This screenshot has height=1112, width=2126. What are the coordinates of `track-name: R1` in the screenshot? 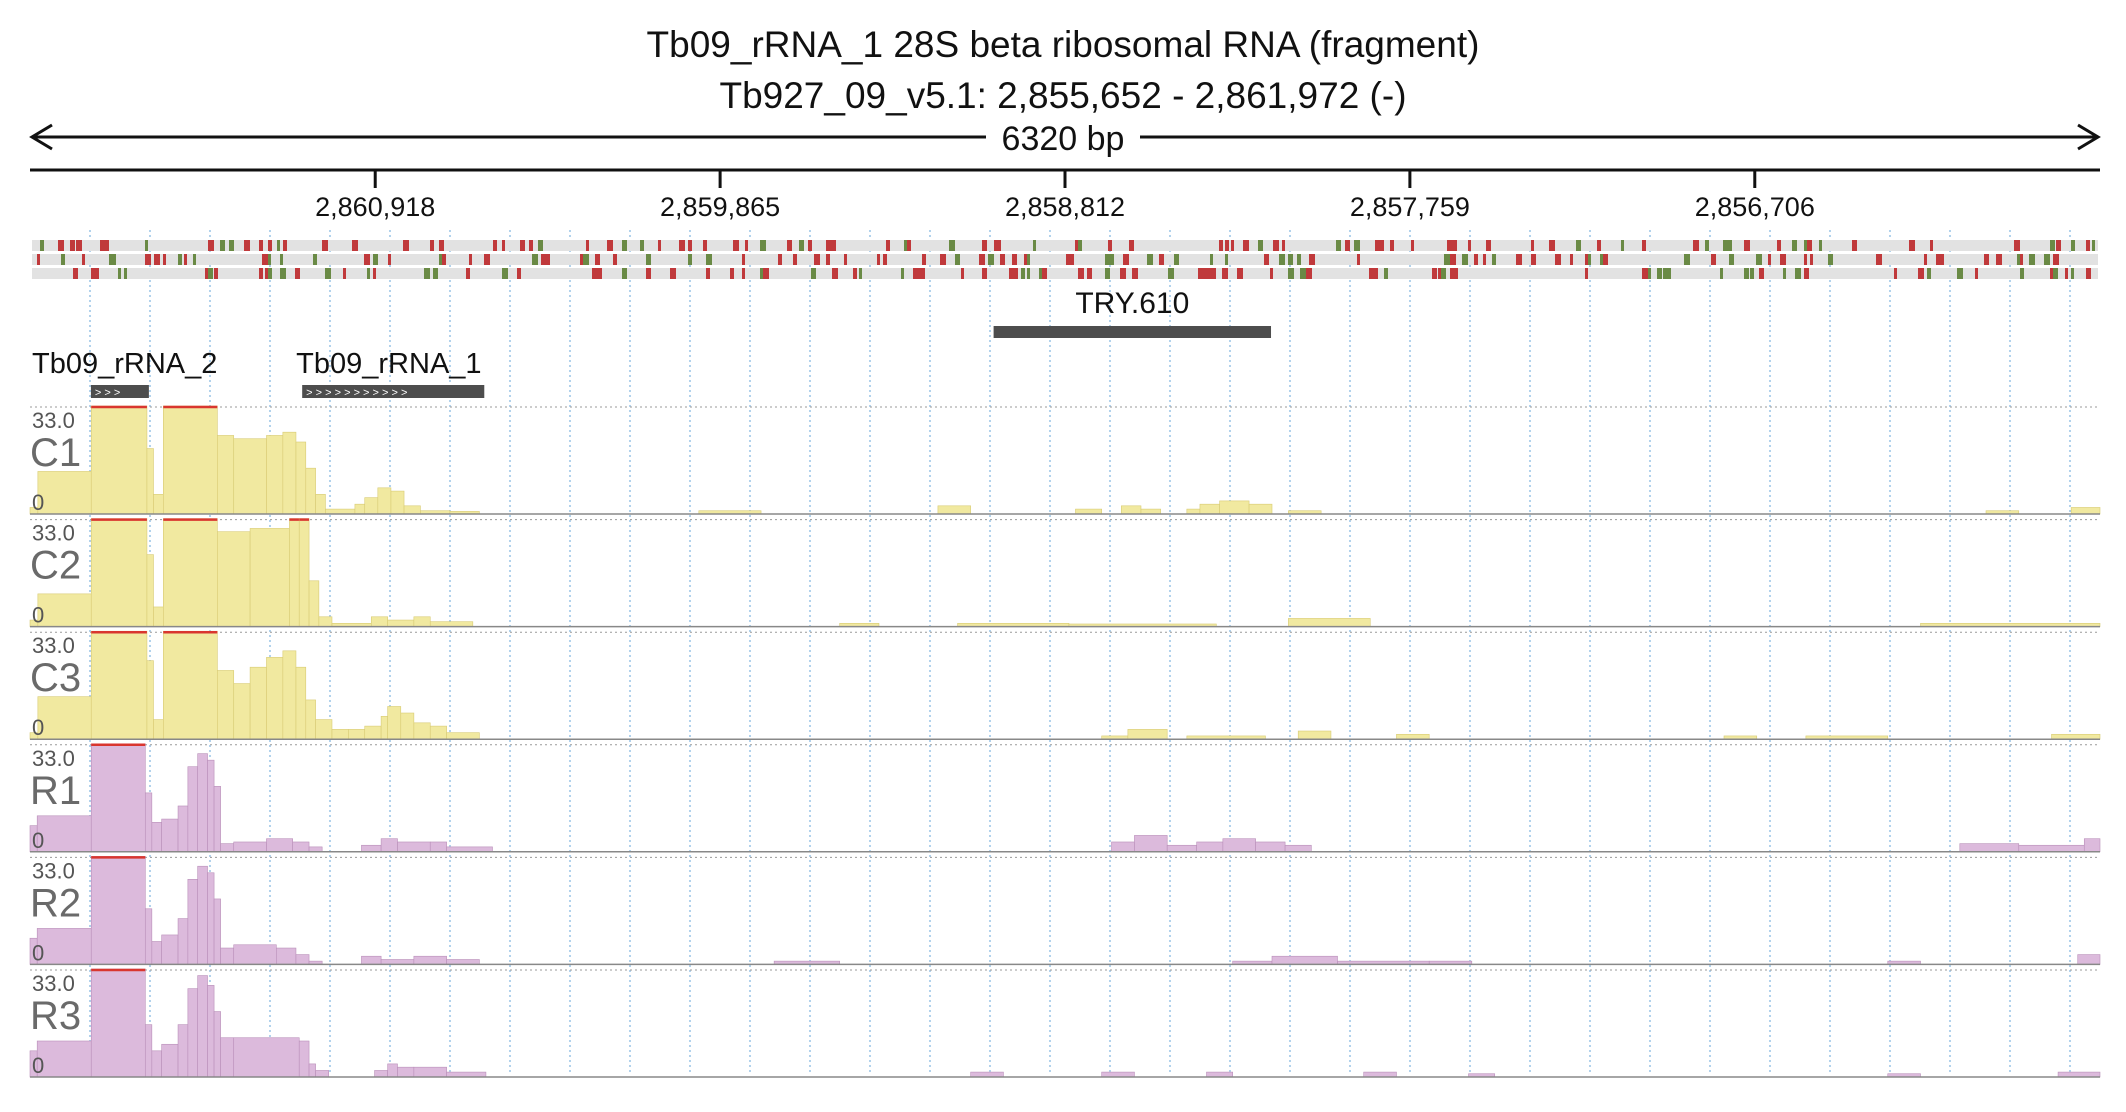 It's located at (55, 791).